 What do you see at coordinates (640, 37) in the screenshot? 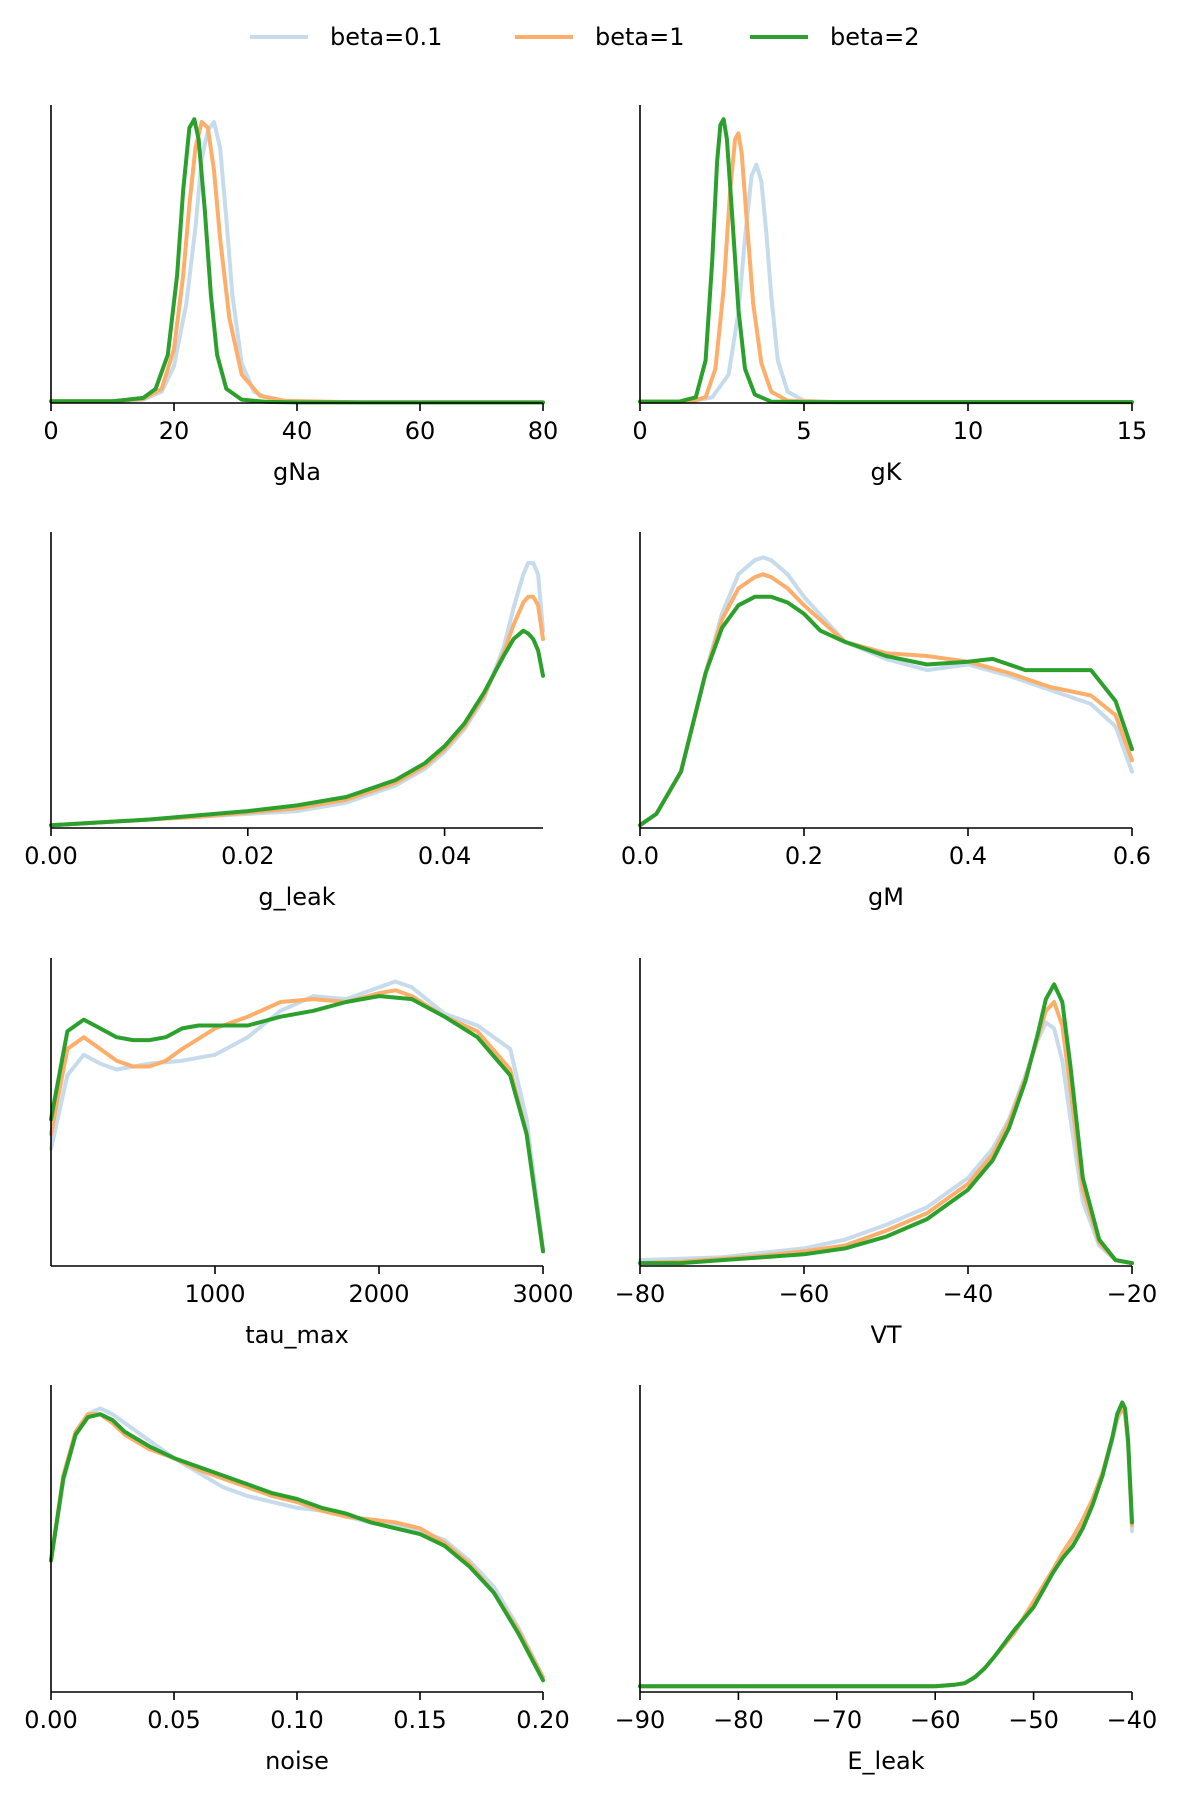
I see `legend-label-beta-1: beta=1` at bounding box center [640, 37].